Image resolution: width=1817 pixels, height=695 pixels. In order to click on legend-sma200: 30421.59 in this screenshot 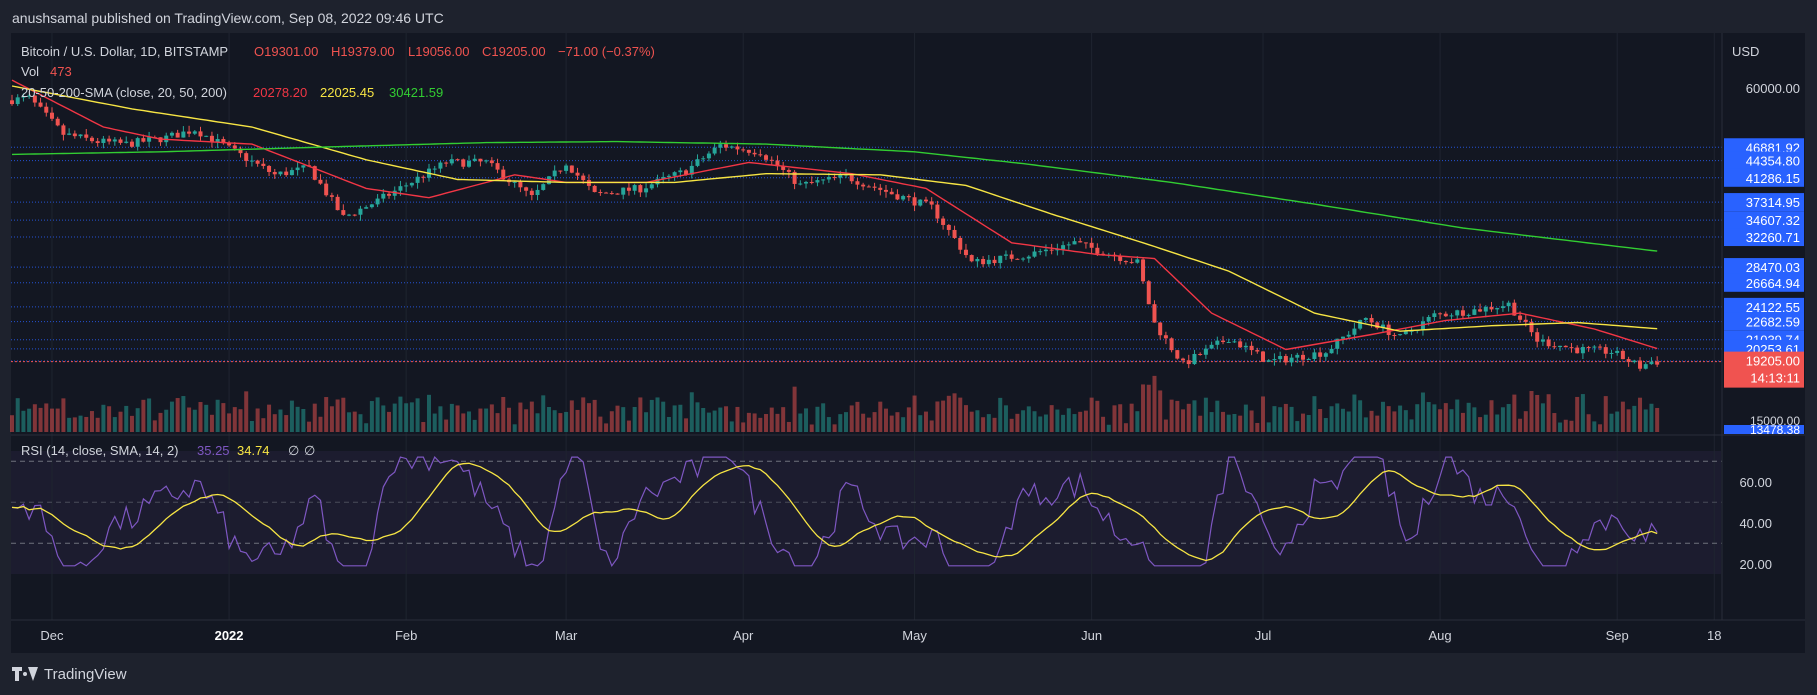, I will do `click(416, 92)`.